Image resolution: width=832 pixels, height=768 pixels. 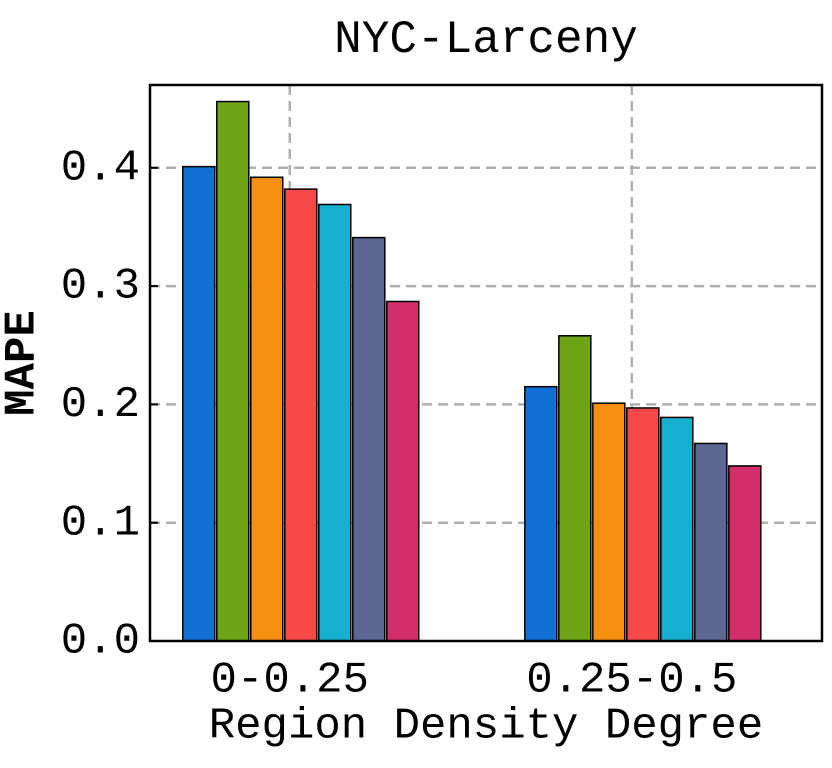 What do you see at coordinates (486, 727) in the screenshot?
I see `x-axis-label: Region Density Degree` at bounding box center [486, 727].